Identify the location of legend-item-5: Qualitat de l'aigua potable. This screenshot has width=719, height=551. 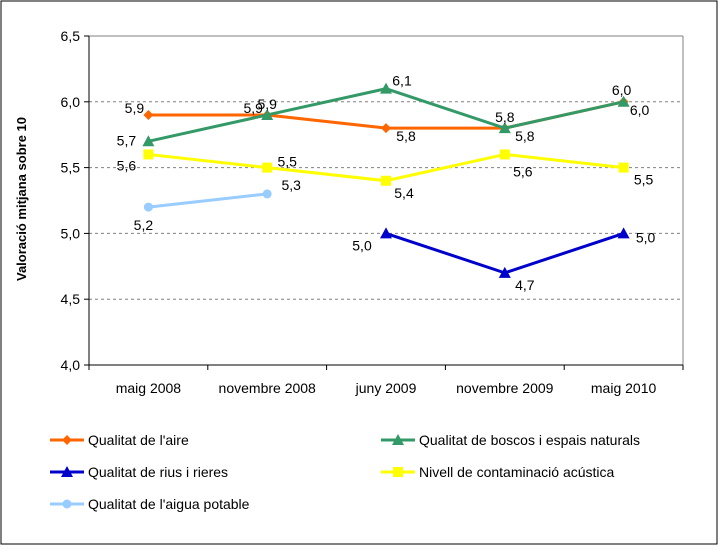
(150, 504).